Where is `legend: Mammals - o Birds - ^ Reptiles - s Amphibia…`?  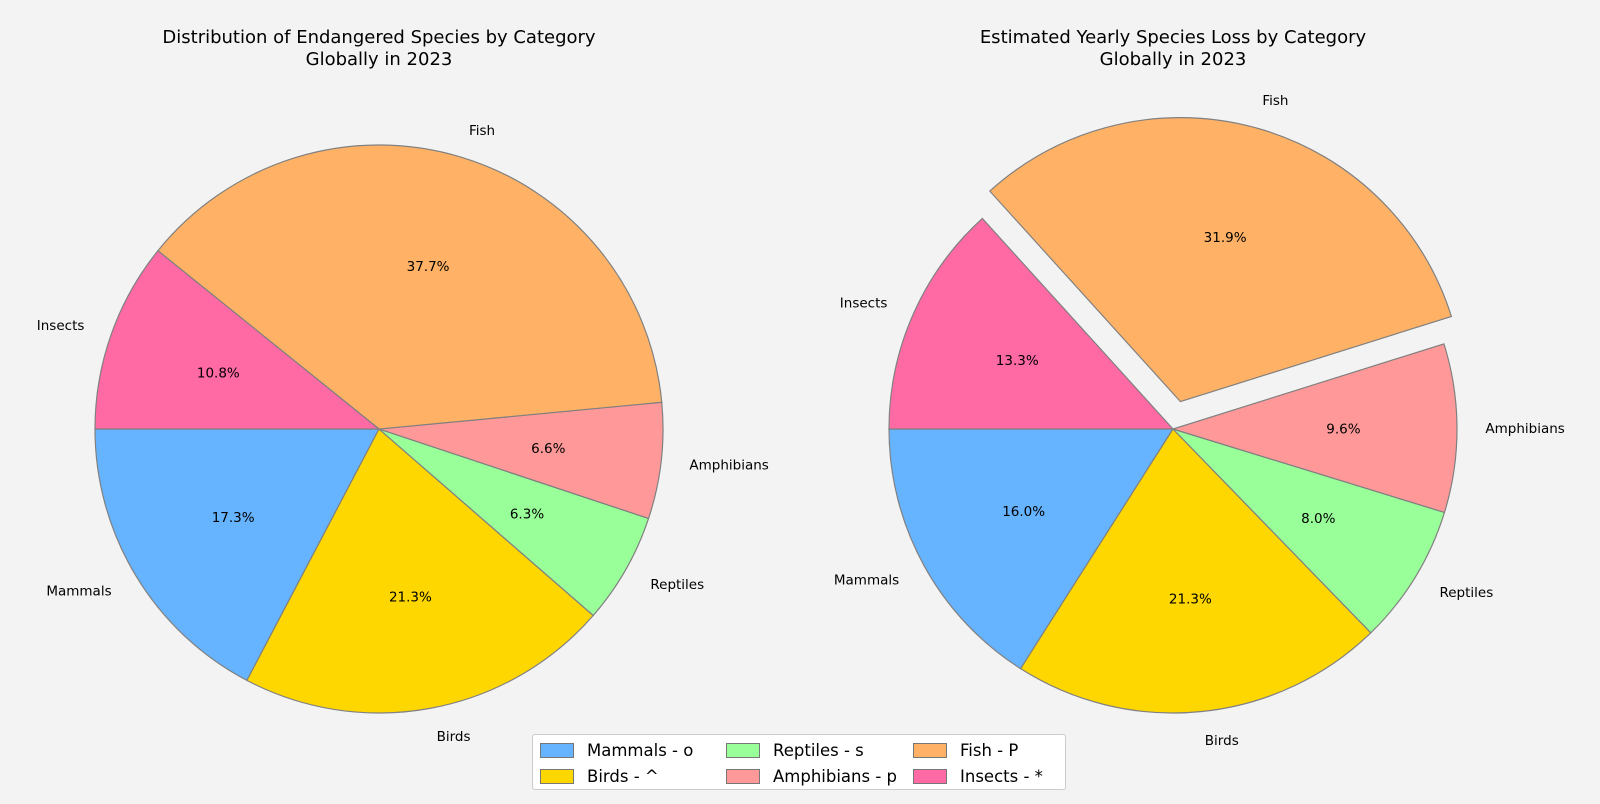
legend: Mammals - o Birds - ^ Reptiles - s Amphibia… is located at coordinates (799, 762).